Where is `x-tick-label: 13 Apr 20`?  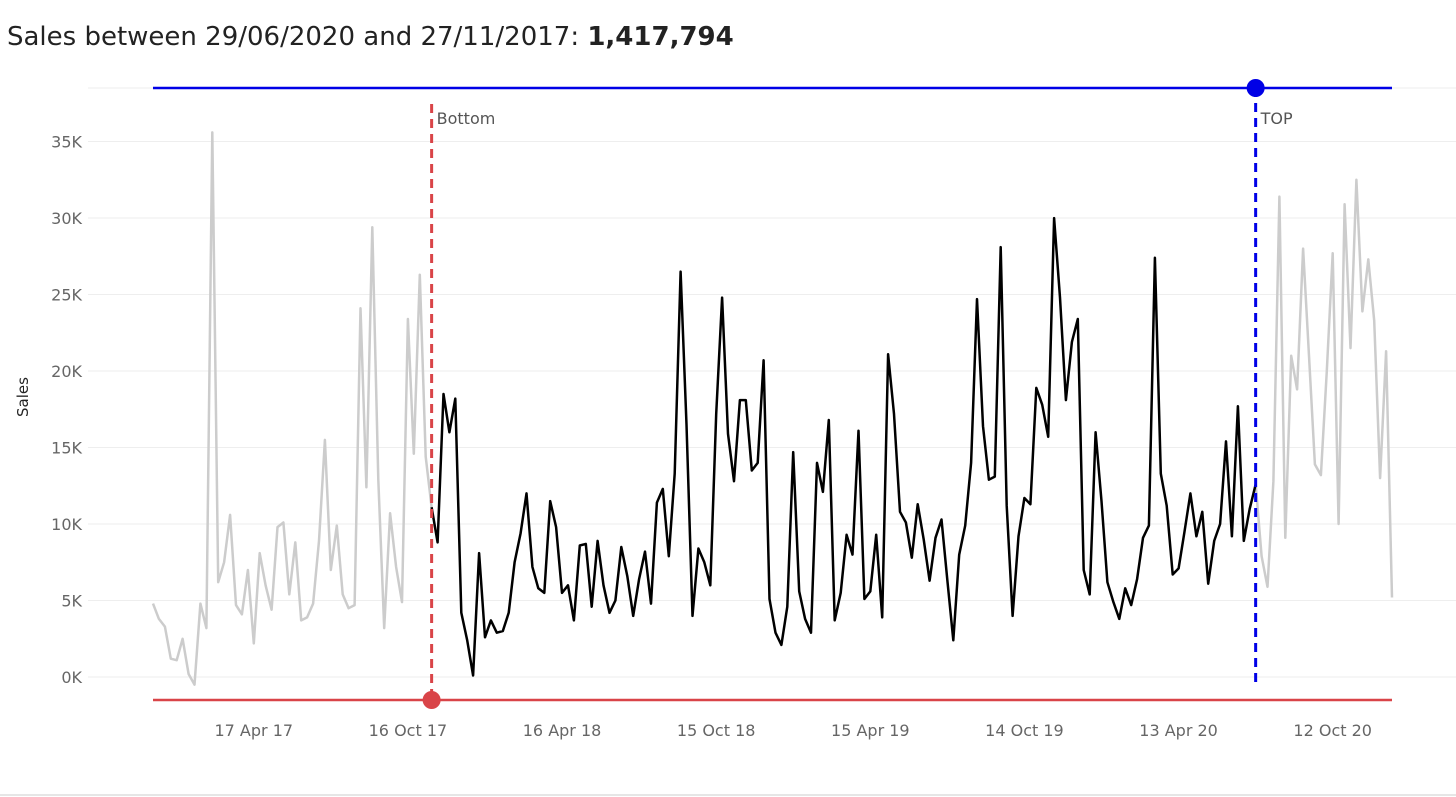 x-tick-label: 13 Apr 20 is located at coordinates (1178, 730).